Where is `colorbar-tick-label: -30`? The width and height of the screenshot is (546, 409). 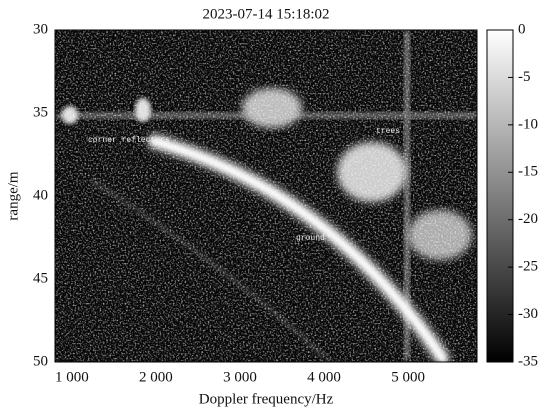
colorbar-tick-label: -30 is located at coordinates (528, 314).